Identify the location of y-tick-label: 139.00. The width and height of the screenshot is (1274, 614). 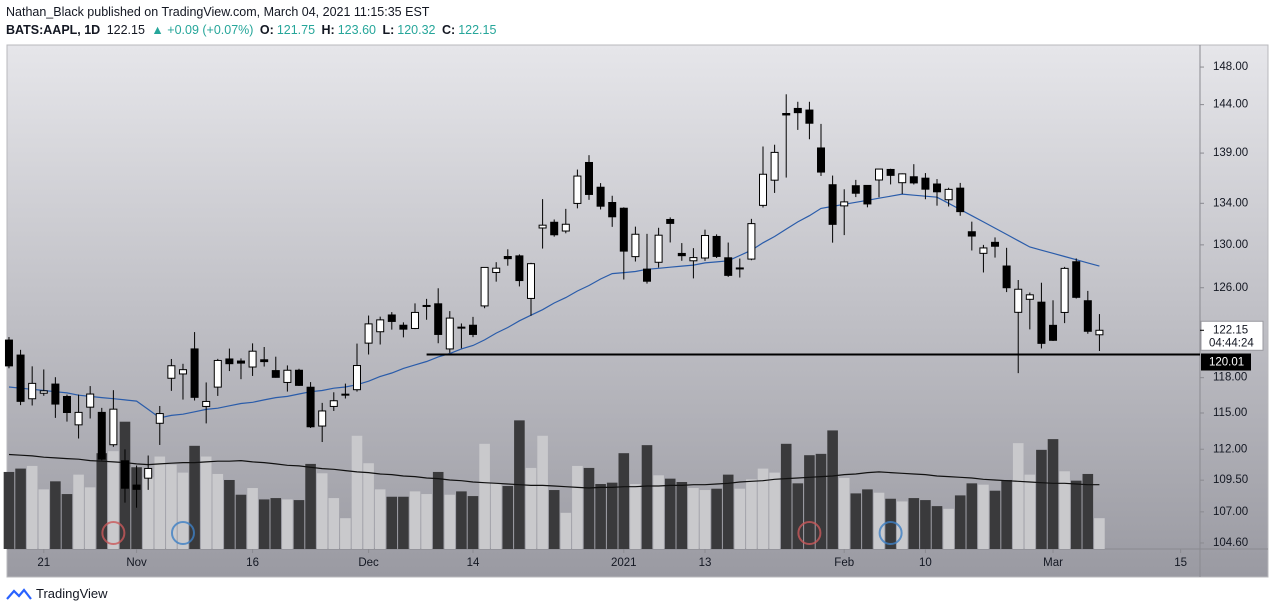
(1230, 153).